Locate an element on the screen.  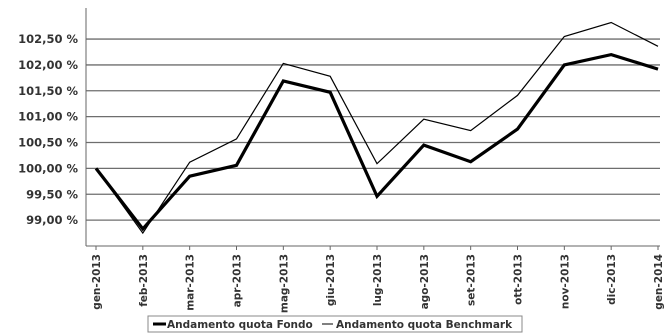
x-tick-label: dic-2013 is located at coordinates (612, 279).